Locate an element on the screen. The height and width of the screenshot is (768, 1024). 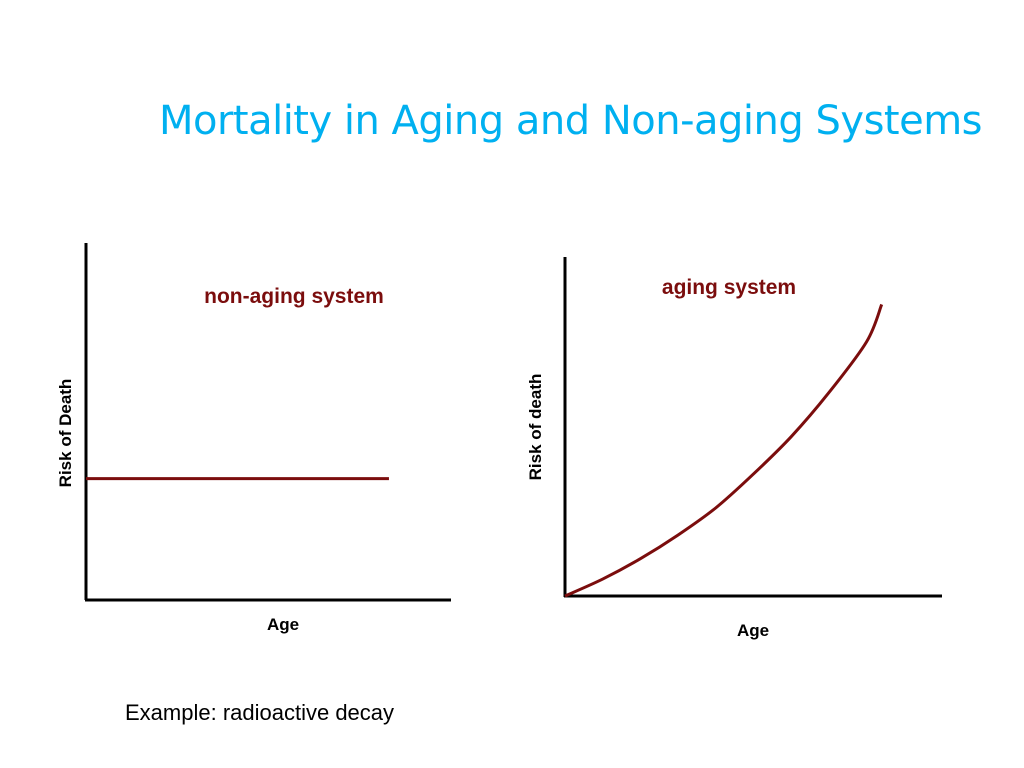
example-note: Example: radioactive decay is located at coordinates (260, 712).